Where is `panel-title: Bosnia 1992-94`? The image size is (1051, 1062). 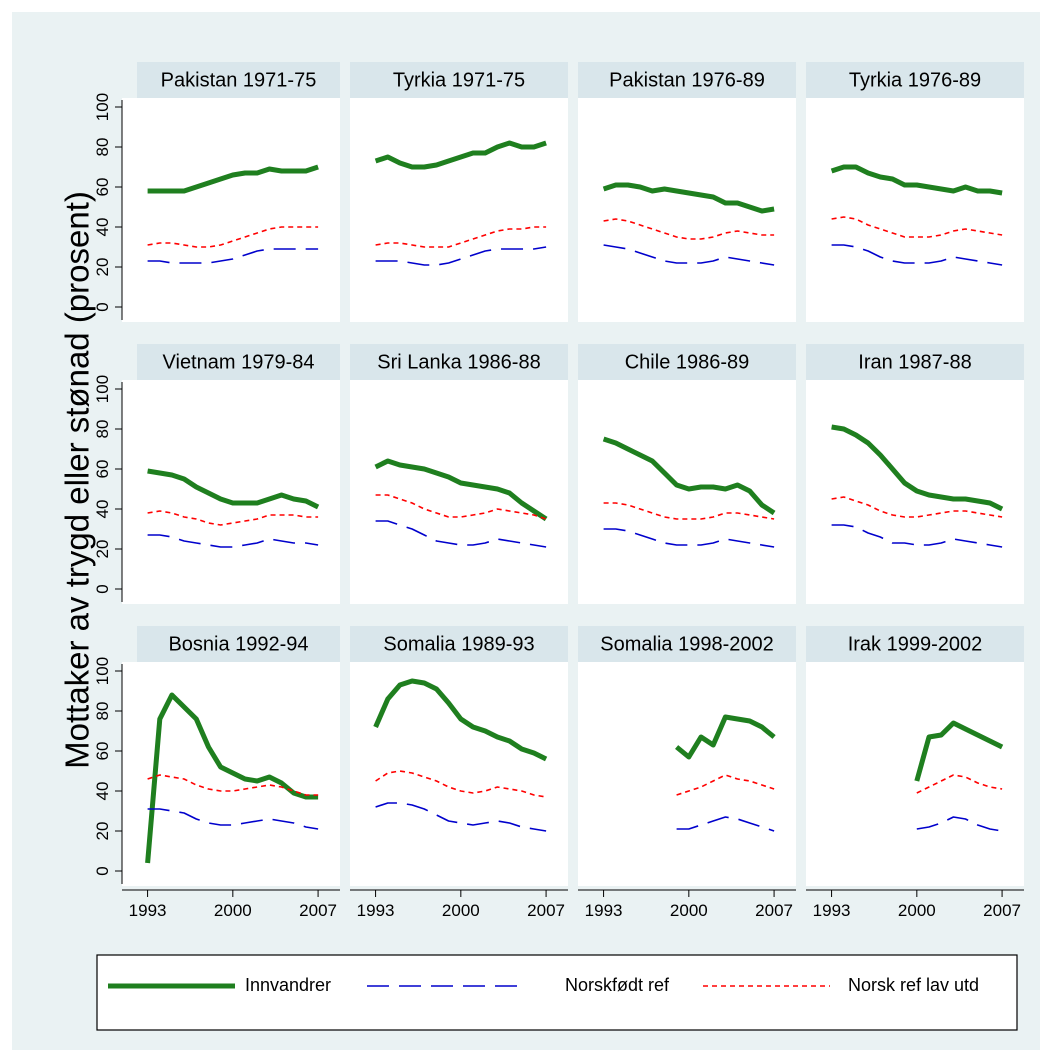
panel-title: Bosnia 1992-94 is located at coordinates (238, 644).